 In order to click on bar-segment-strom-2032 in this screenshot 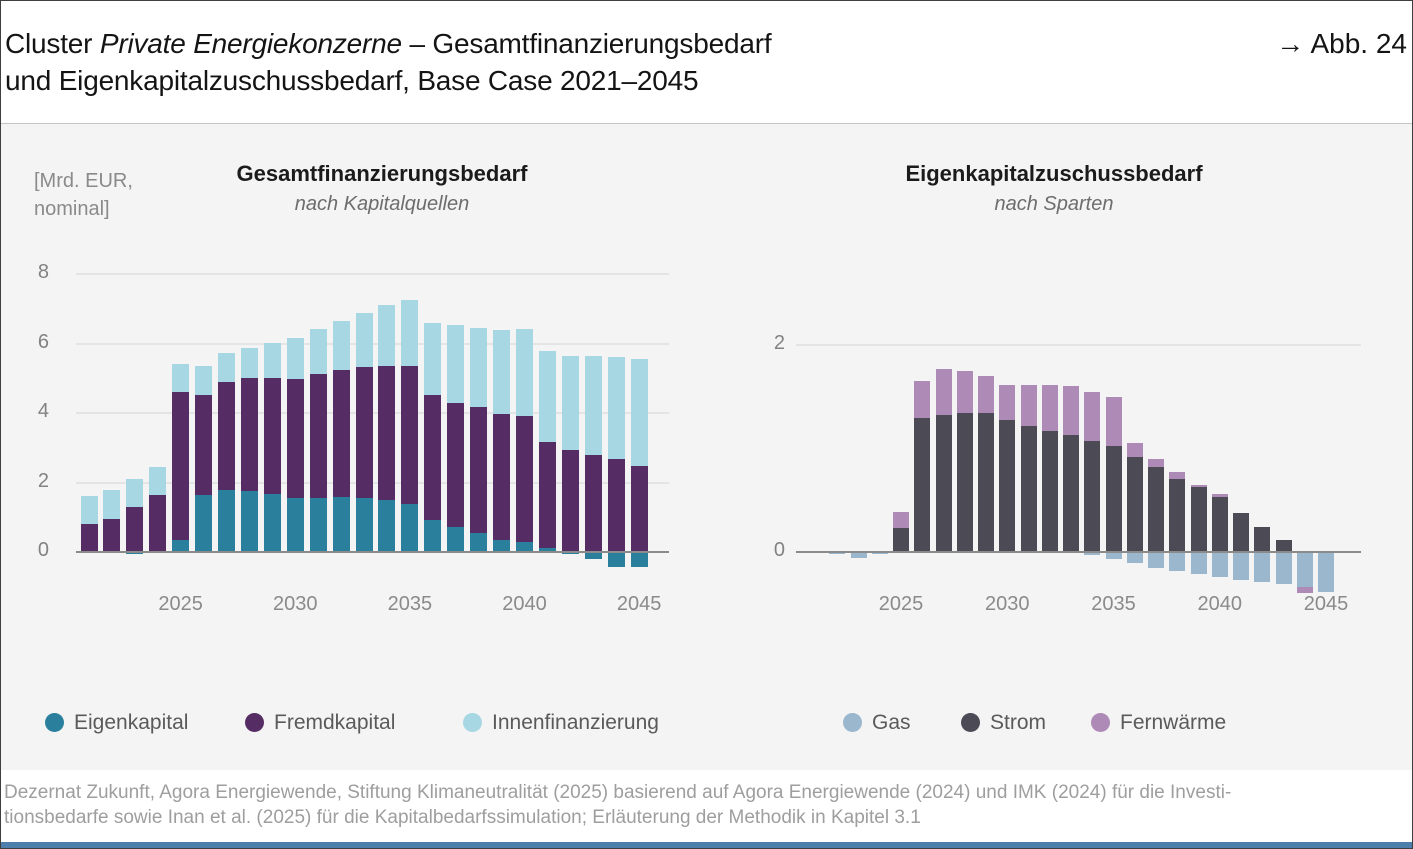, I will do `click(1049, 491)`.